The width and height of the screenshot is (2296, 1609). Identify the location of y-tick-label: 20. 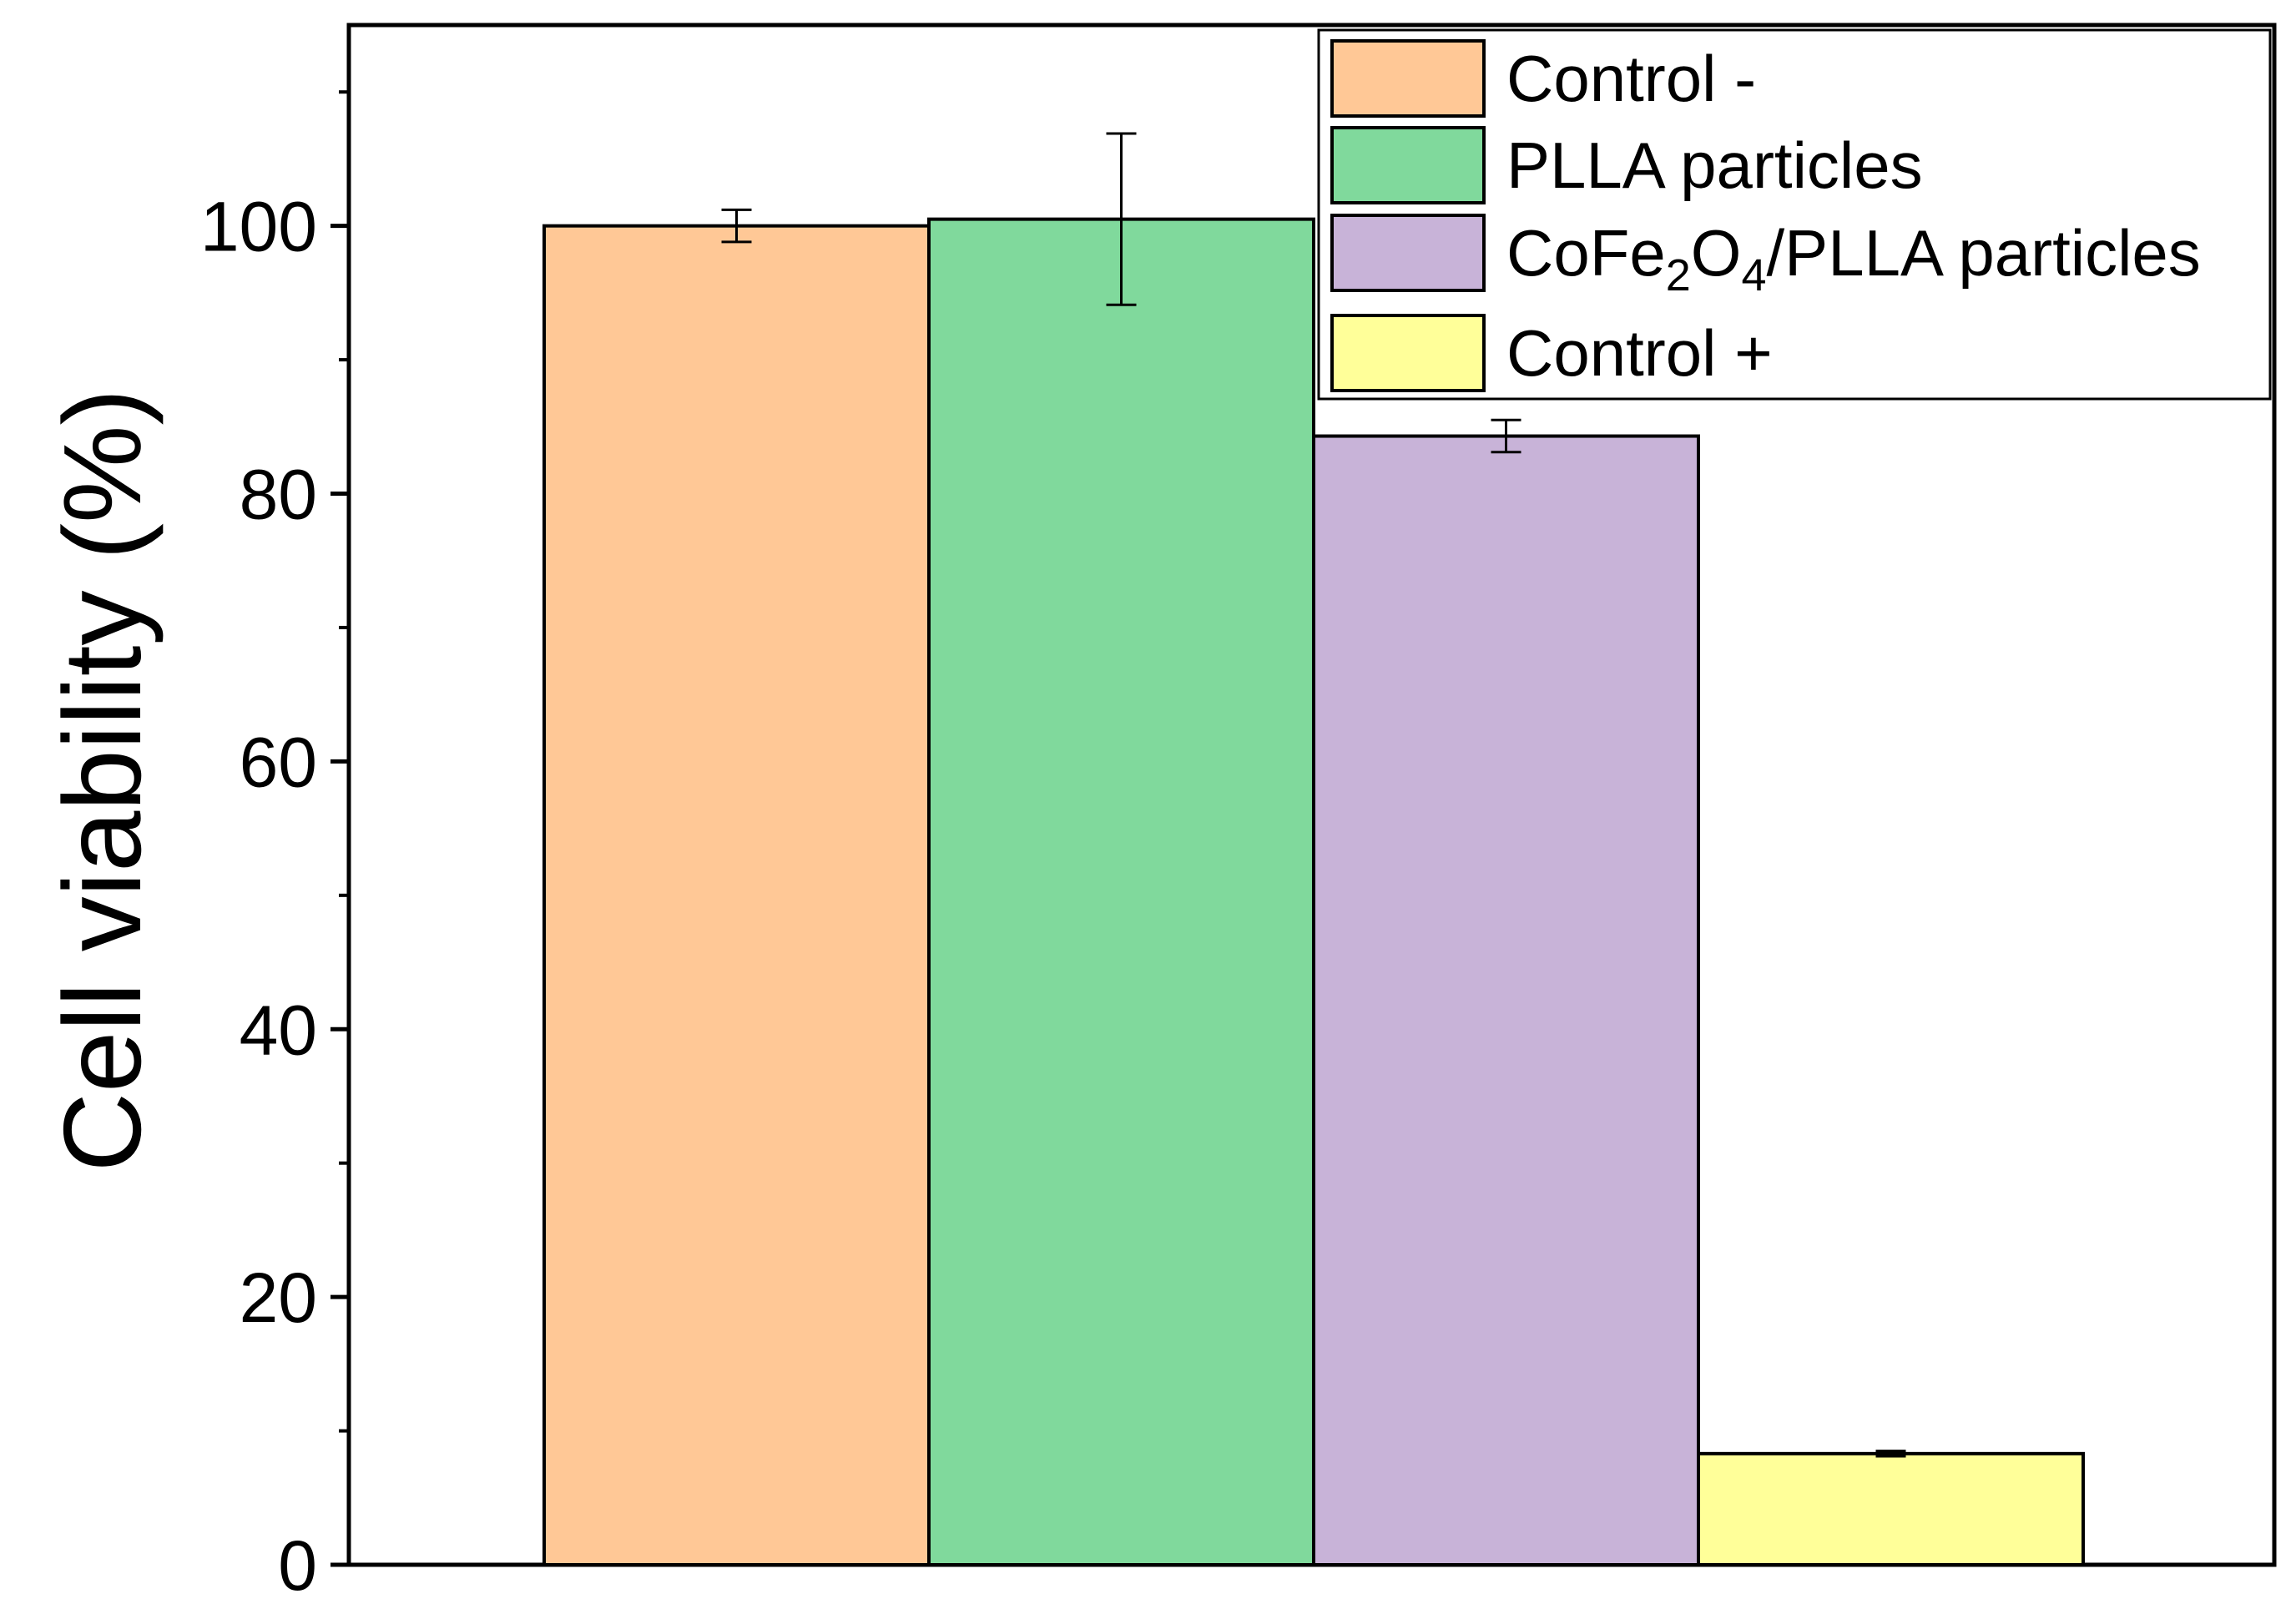
(278, 1297).